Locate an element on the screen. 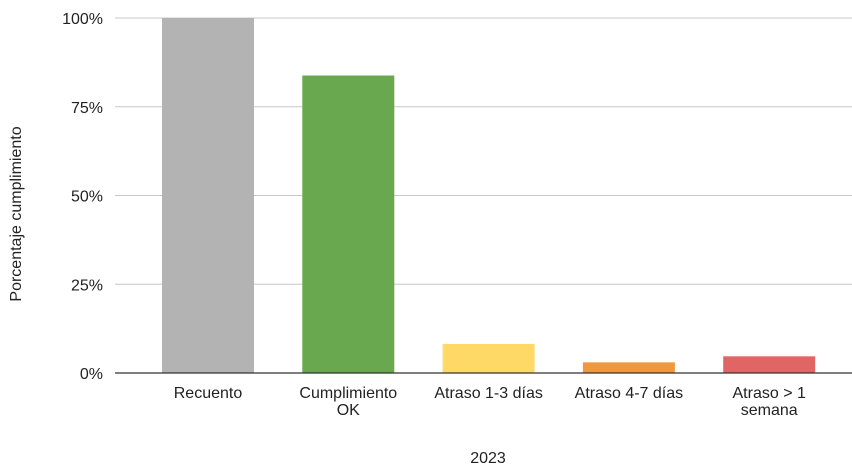 This screenshot has width=852, height=466. y-tick-label: 50% is located at coordinates (87, 197).